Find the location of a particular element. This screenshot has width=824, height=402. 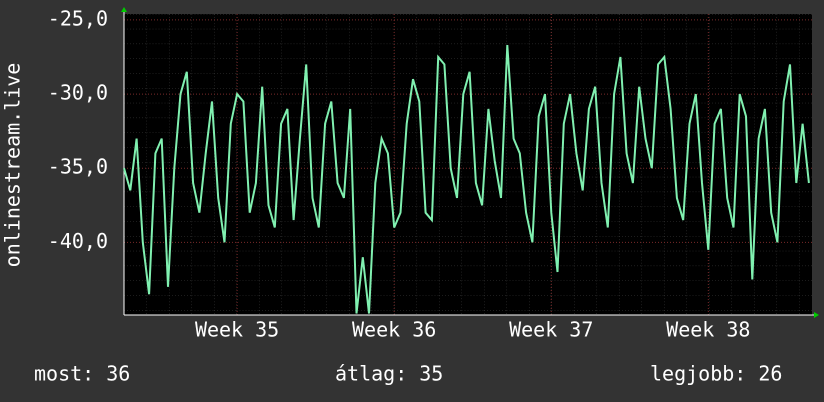

y-tick-label: -35,0 is located at coordinates (78, 167).